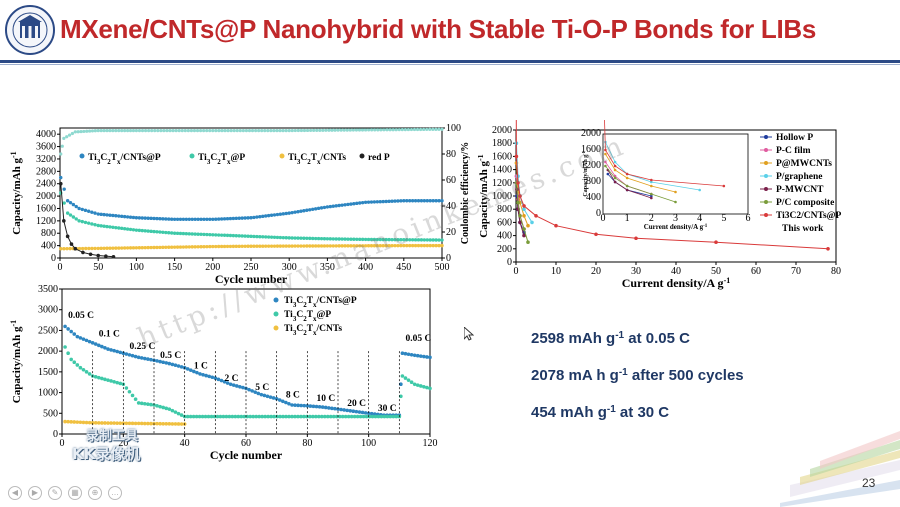 The width and height of the screenshot is (900, 507). I want to click on x-tick-label: 50, so click(716, 271).